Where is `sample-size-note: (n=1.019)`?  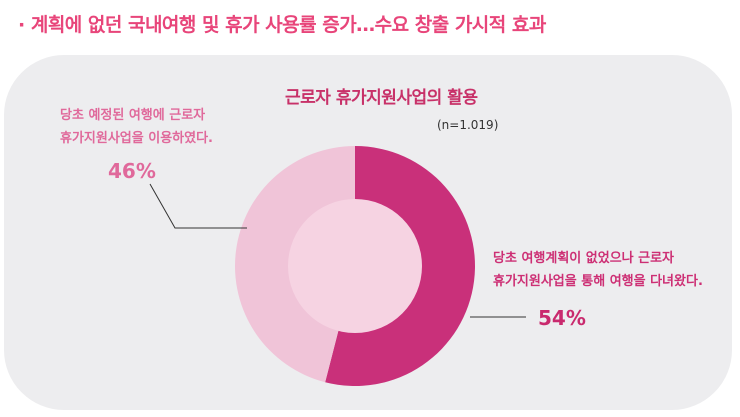
sample-size-note: (n=1.019) is located at coordinates (468, 125).